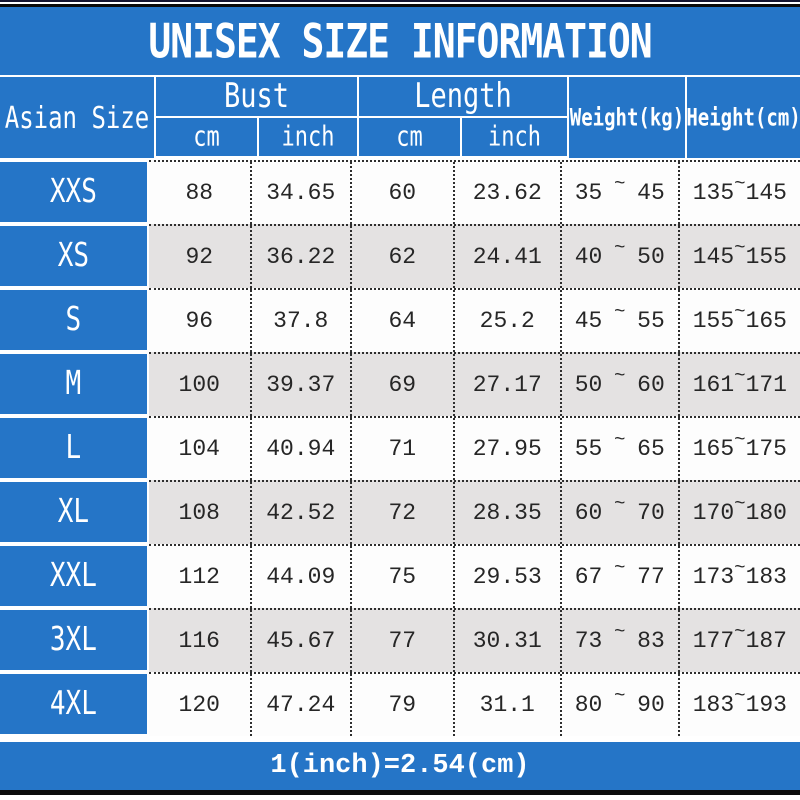 The width and height of the screenshot is (800, 800). What do you see at coordinates (73, 320) in the screenshot?
I see `size-label: S` at bounding box center [73, 320].